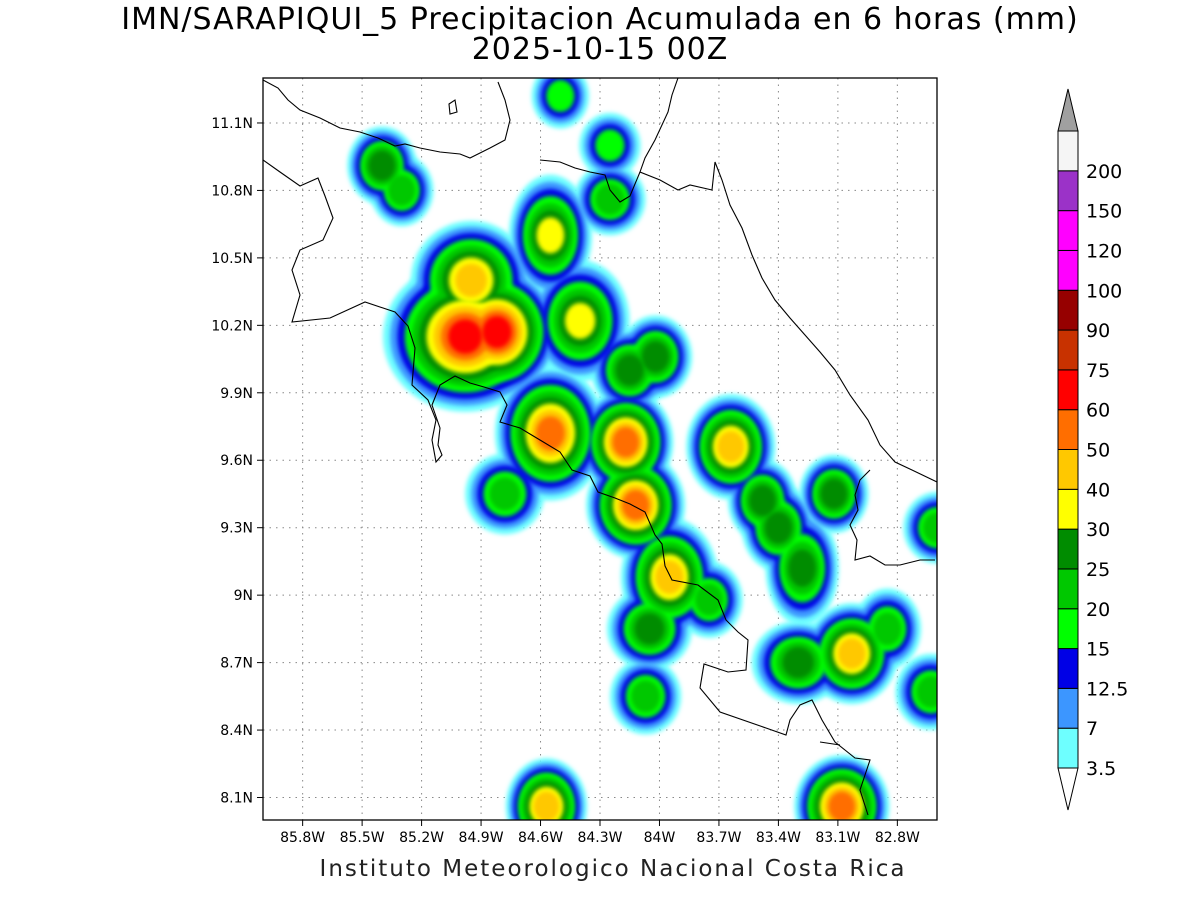 The width and height of the screenshot is (1200, 900). What do you see at coordinates (1098, 490) in the screenshot?
I see `colorbar-label: 40` at bounding box center [1098, 490].